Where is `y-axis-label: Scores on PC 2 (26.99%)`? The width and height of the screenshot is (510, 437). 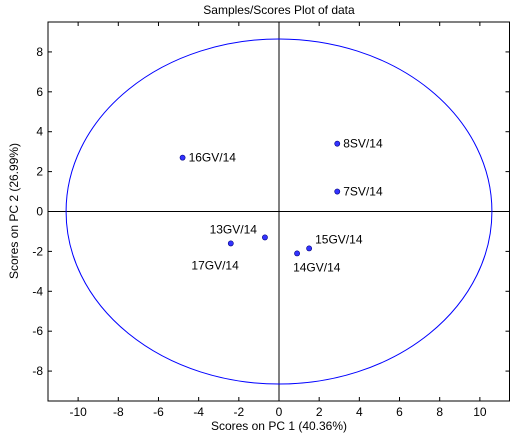 y-axis-label: Scores on PC 2 (26.99%) is located at coordinates (14, 211).